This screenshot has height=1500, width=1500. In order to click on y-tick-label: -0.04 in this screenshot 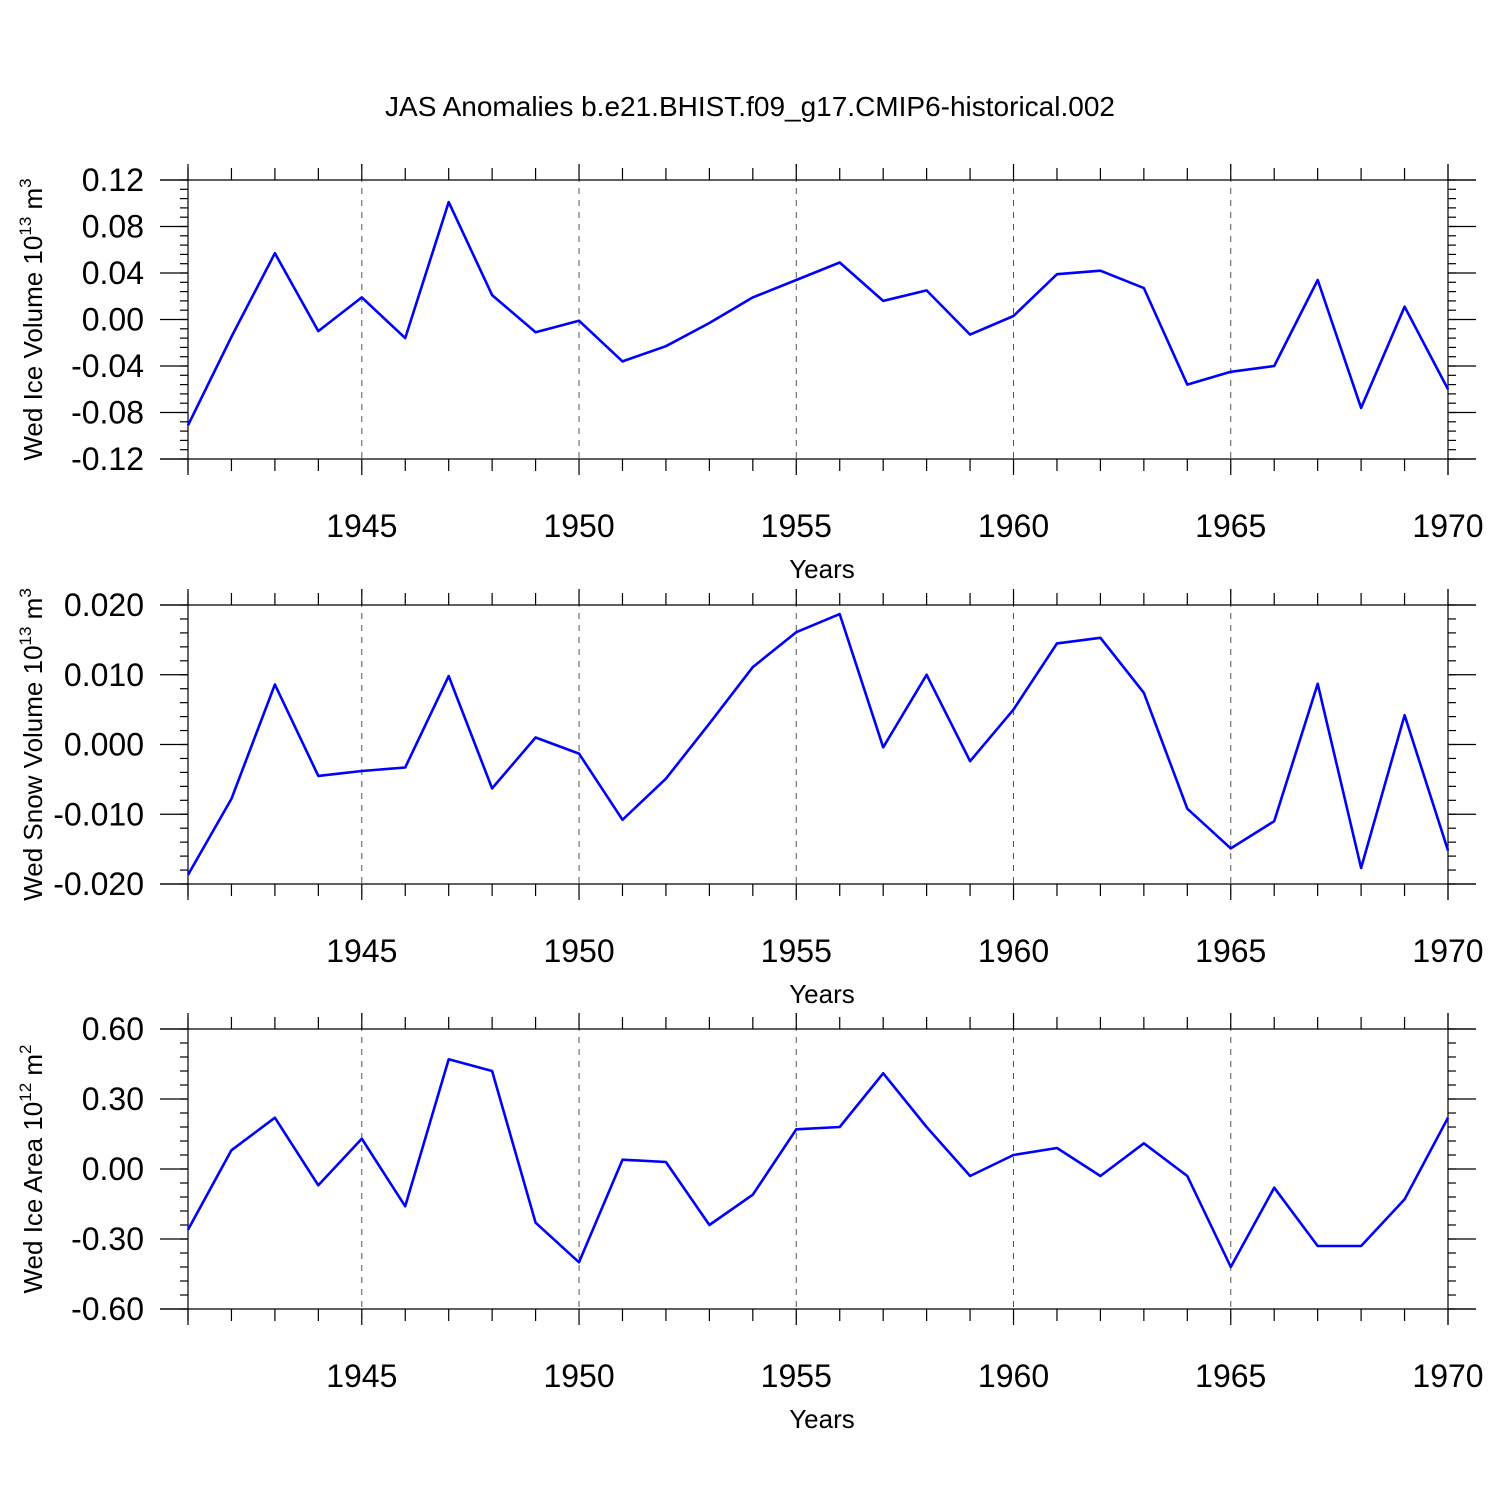, I will do `click(107, 366)`.